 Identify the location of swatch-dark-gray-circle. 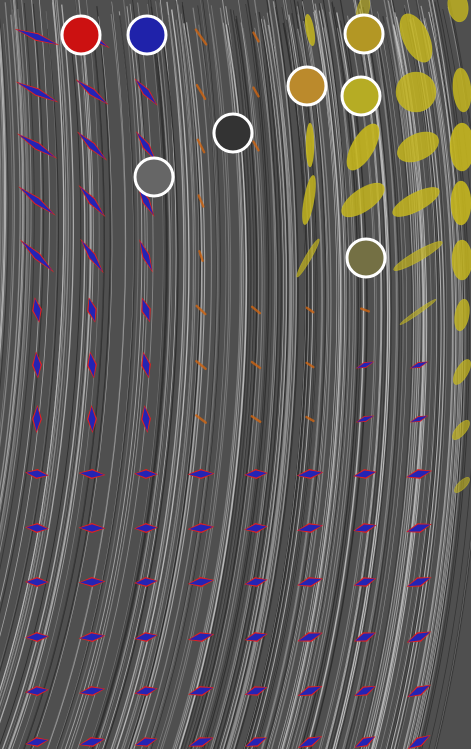
(233, 133).